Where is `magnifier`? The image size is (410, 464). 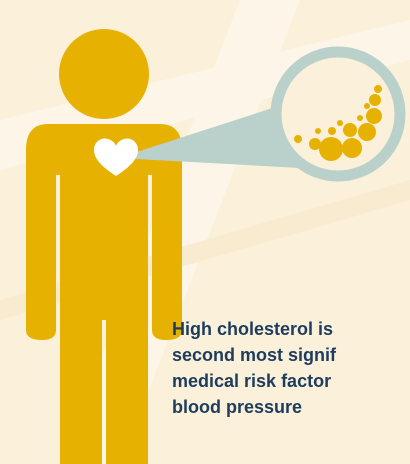 magnifier is located at coordinates (338, 114).